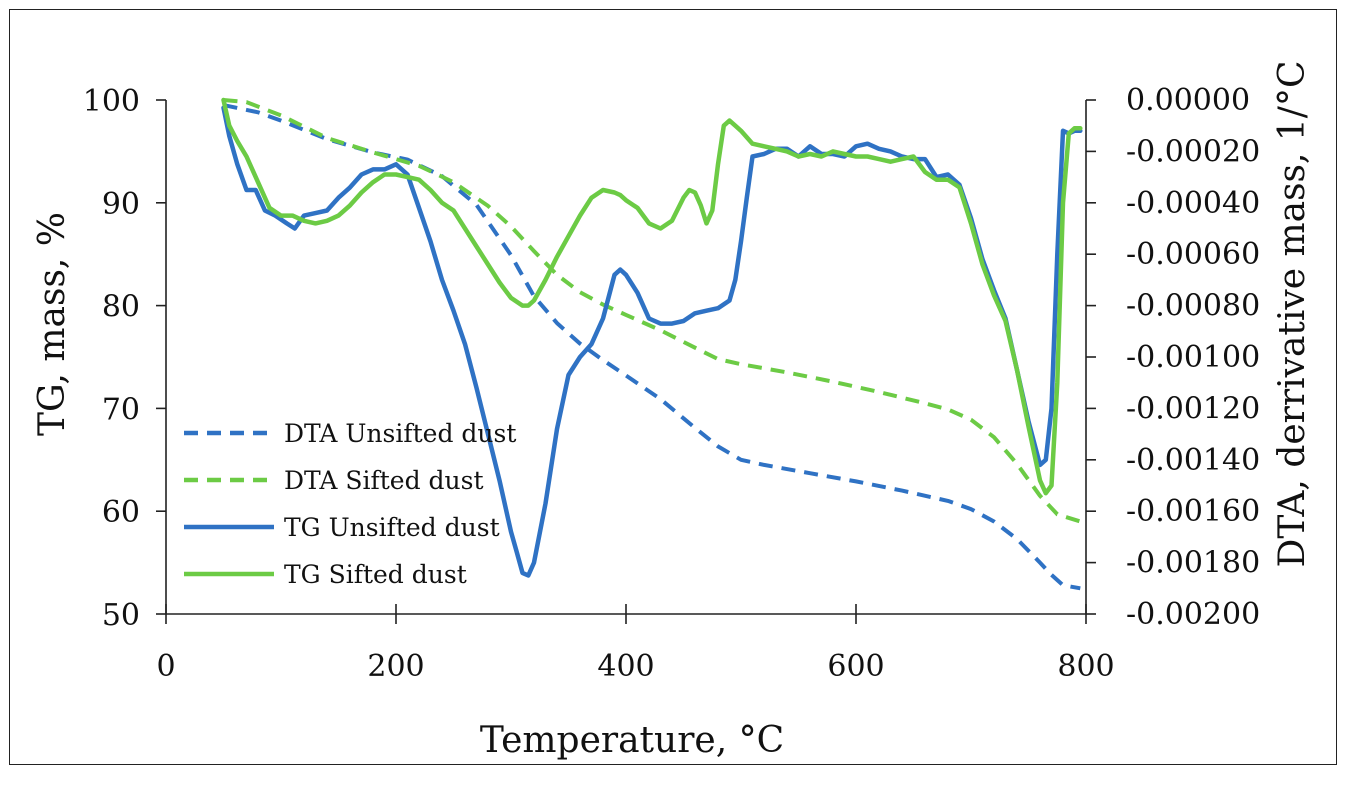 This screenshot has width=1348, height=785. What do you see at coordinates (121, 512) in the screenshot?
I see `y-tick-label: 60` at bounding box center [121, 512].